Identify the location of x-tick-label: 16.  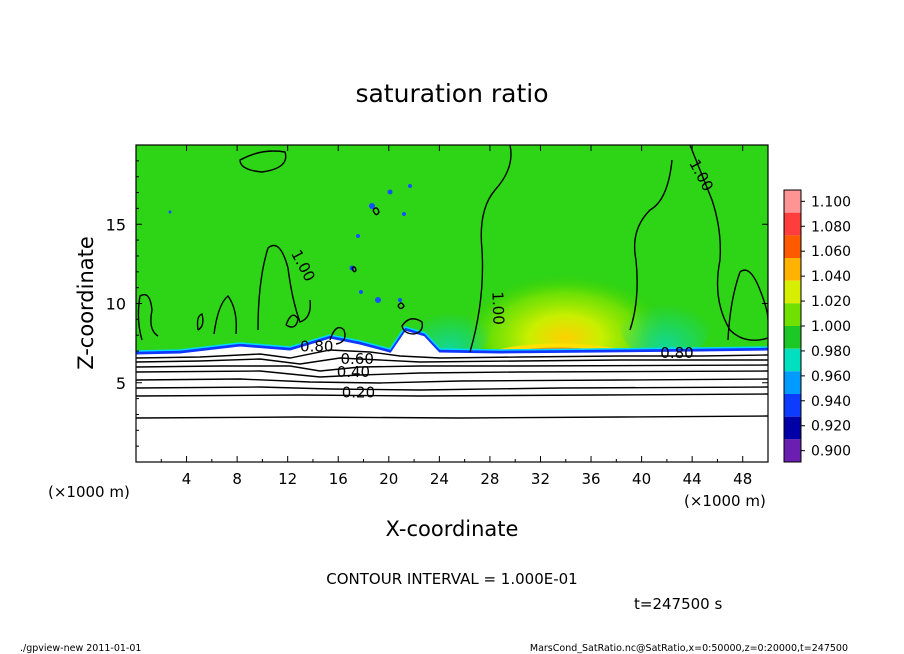
(338, 479).